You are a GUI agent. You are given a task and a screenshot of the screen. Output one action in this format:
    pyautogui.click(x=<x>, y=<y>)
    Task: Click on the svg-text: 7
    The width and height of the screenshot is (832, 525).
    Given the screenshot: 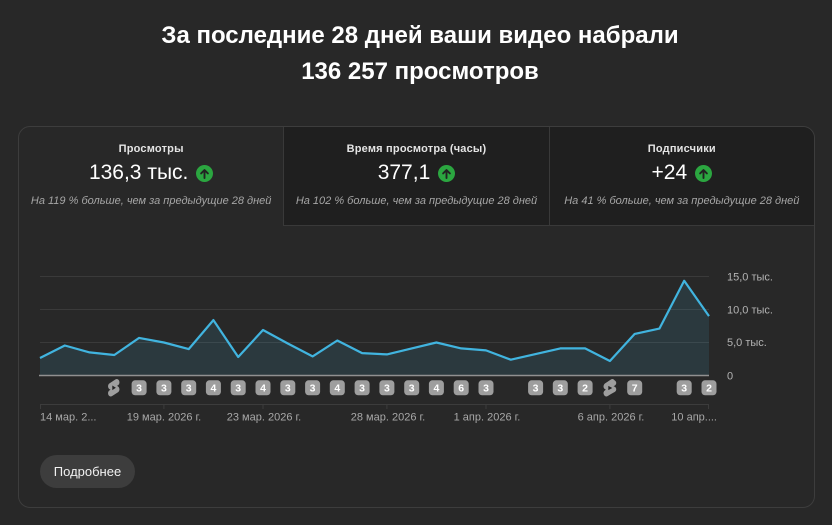 What is the action you would take?
    pyautogui.click(x=635, y=389)
    